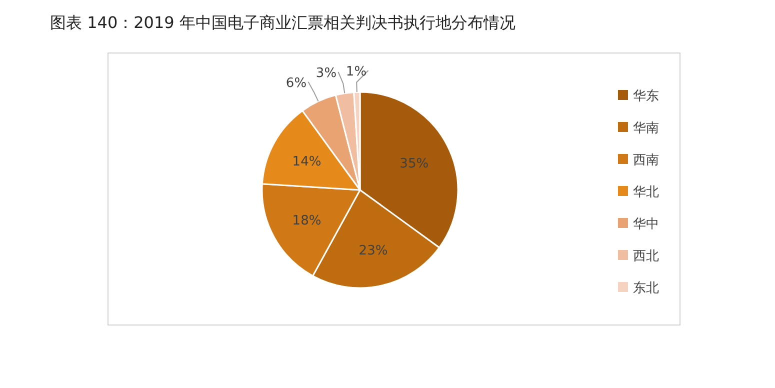  I want to click on legend-label: 西南, so click(646, 160).